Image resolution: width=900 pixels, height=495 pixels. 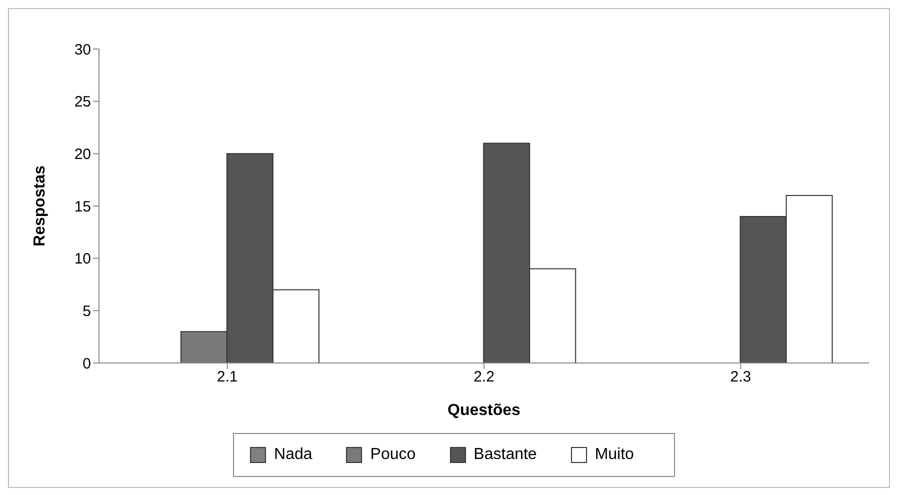 I want to click on x-tick-label: 2.3, so click(x=741, y=377).